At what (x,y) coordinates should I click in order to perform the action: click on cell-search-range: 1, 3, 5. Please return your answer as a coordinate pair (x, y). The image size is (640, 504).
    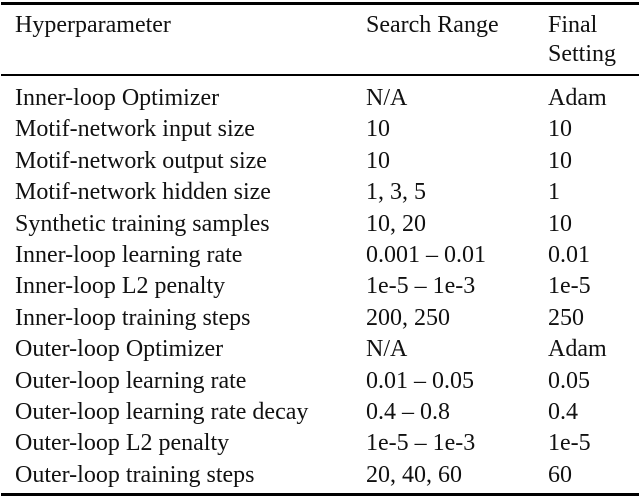
    Looking at the image, I should click on (396, 192).